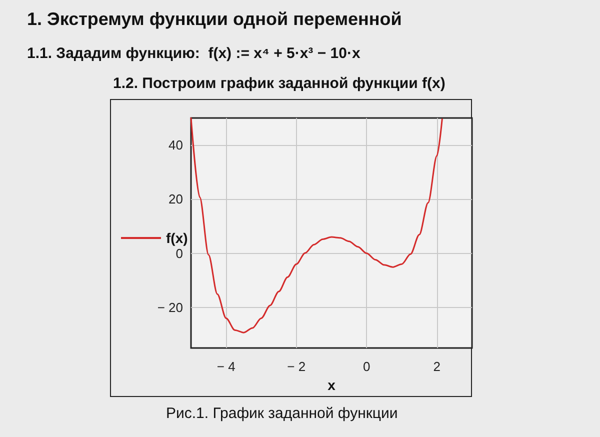 This screenshot has width=600, height=437. What do you see at coordinates (170, 307) in the screenshot?
I see `y-tick-label: − 20` at bounding box center [170, 307].